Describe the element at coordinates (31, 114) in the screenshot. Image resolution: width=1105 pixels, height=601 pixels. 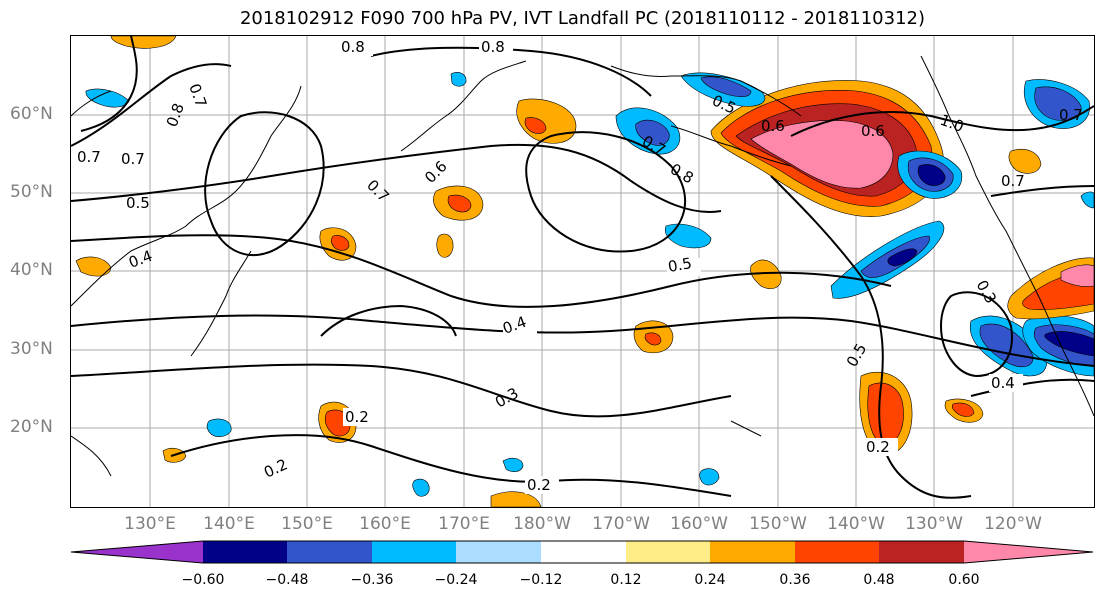
I see `lat-label-60n: 60°N` at that location.